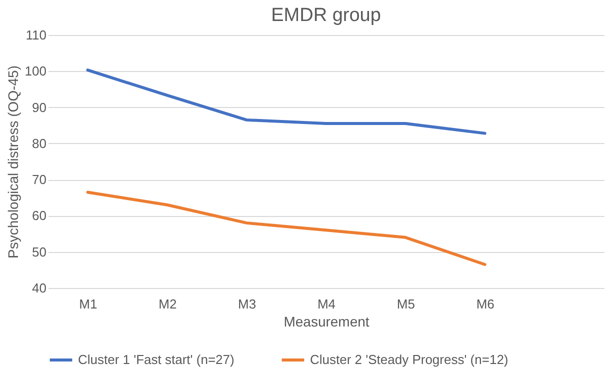 Image resolution: width=614 pixels, height=375 pixels. I want to click on y-tick-label: 90, so click(39, 107).